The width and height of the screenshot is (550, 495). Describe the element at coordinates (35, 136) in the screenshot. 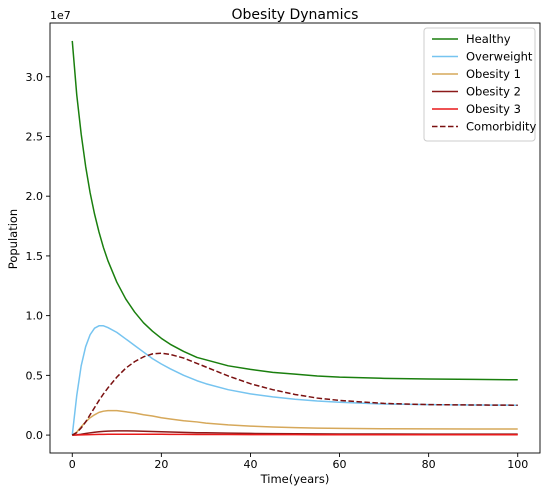

I see `y-tick-label: 2.5` at that location.